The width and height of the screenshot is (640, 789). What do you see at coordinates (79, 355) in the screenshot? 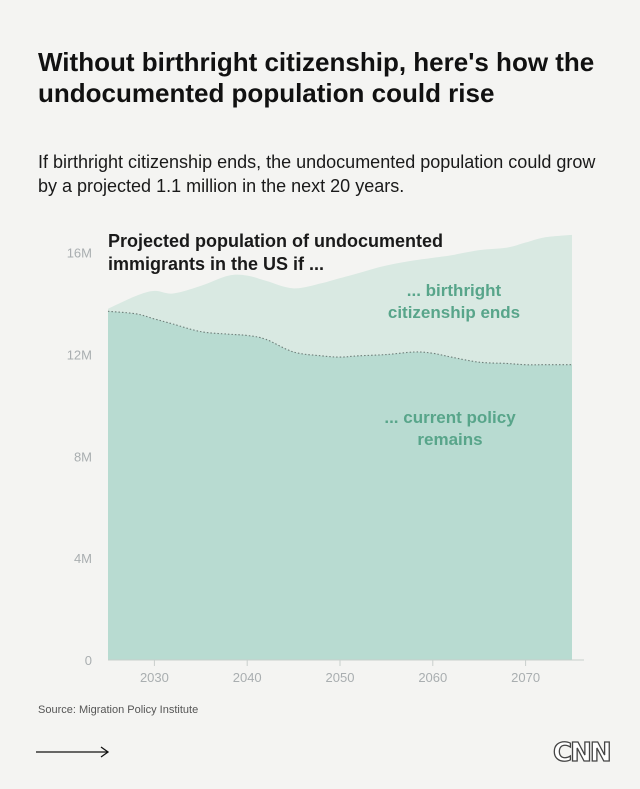
I see `y-tick-label: 12M` at bounding box center [79, 355].